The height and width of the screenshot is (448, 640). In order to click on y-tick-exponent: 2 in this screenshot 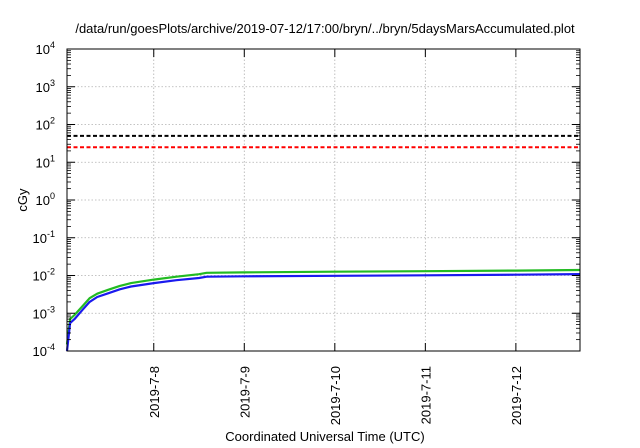, I will do `click(52, 121)`.